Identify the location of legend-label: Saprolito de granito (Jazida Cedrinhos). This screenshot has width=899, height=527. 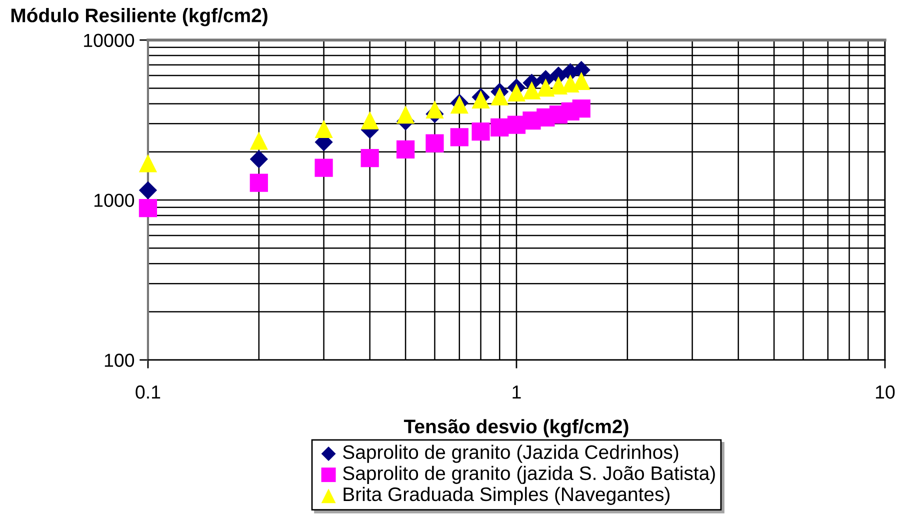
(510, 453).